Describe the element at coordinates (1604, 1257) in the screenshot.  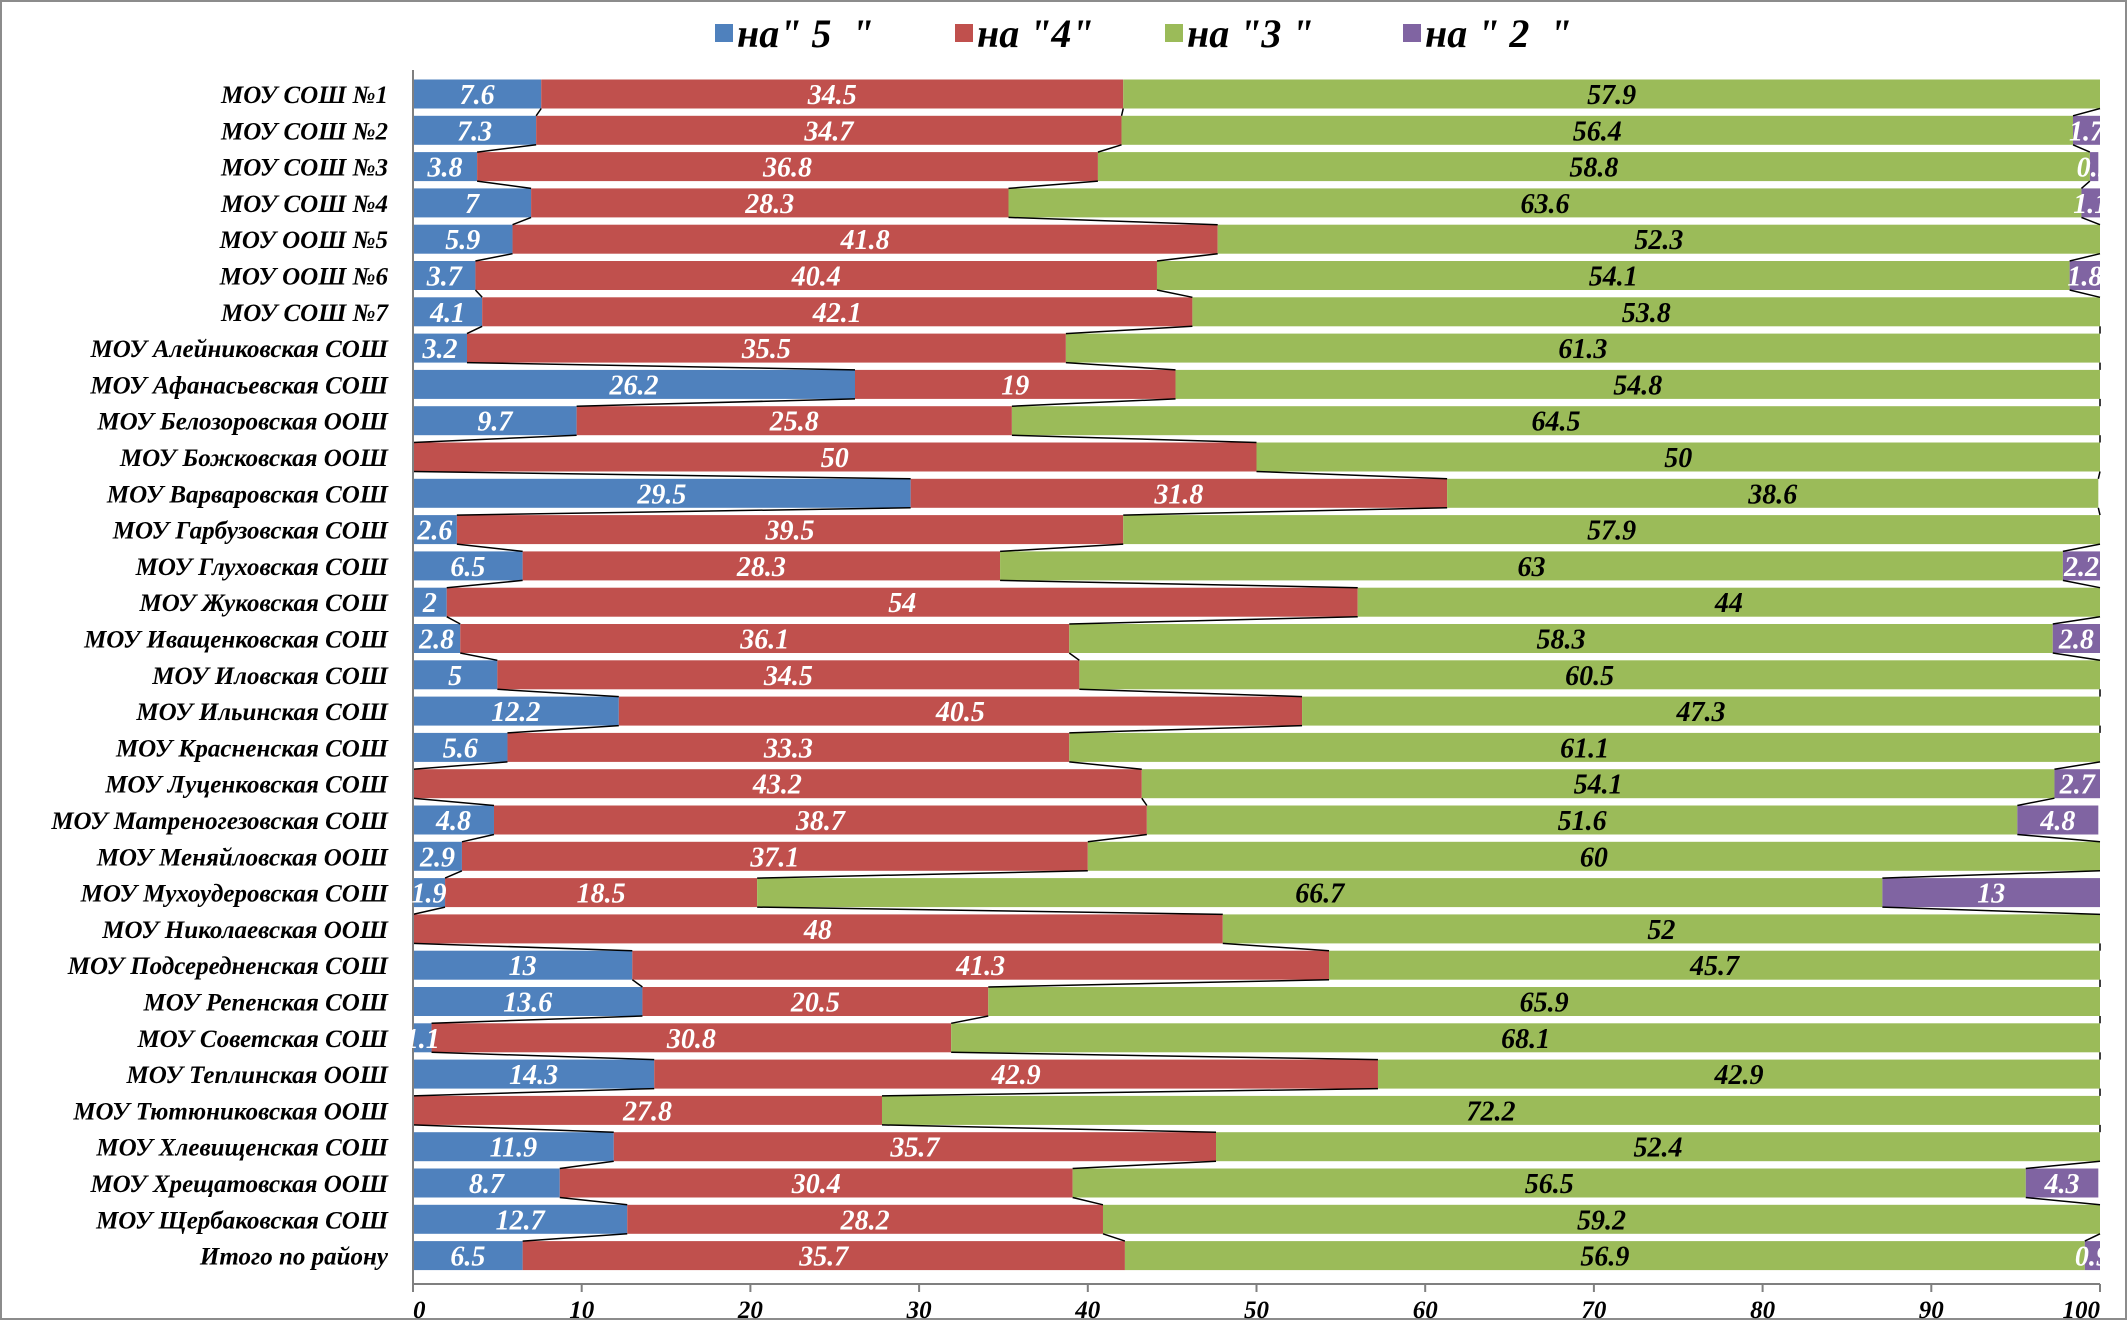
I see `data-label: 56.9` at that location.